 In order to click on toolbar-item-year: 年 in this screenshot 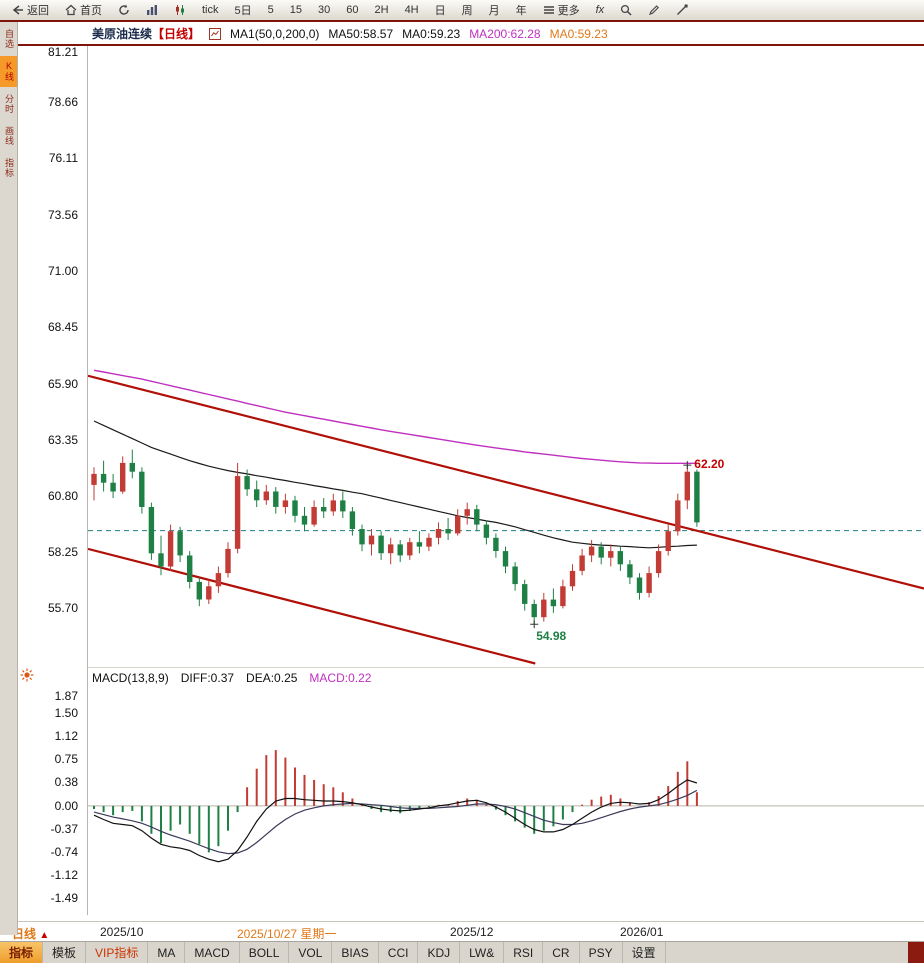, I will do `click(521, 10)`.